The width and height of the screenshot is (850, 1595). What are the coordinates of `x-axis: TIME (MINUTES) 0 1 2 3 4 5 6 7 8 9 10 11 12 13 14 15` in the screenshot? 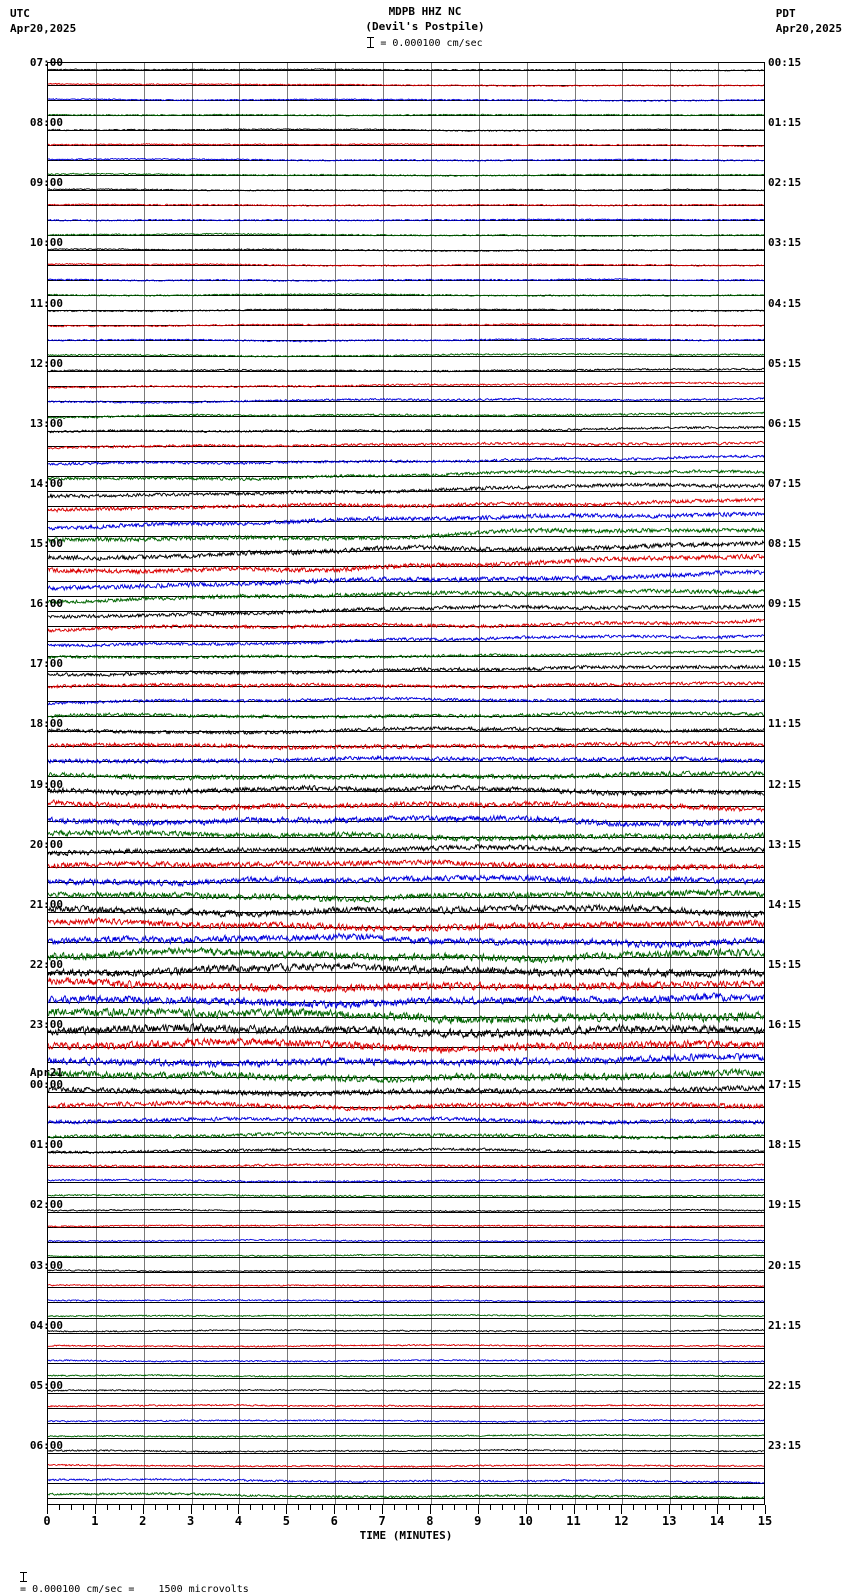 It's located at (407, 1525).